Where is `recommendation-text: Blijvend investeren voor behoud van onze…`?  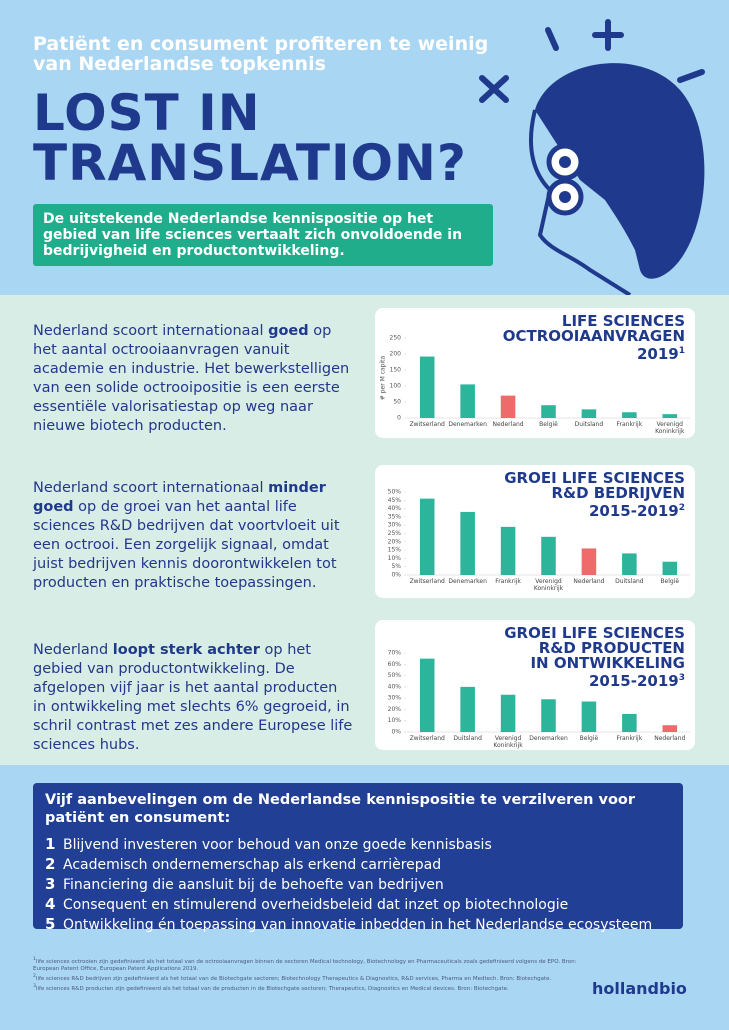
recommendation-text: Blijvend investeren voor behoud van onze… is located at coordinates (277, 845).